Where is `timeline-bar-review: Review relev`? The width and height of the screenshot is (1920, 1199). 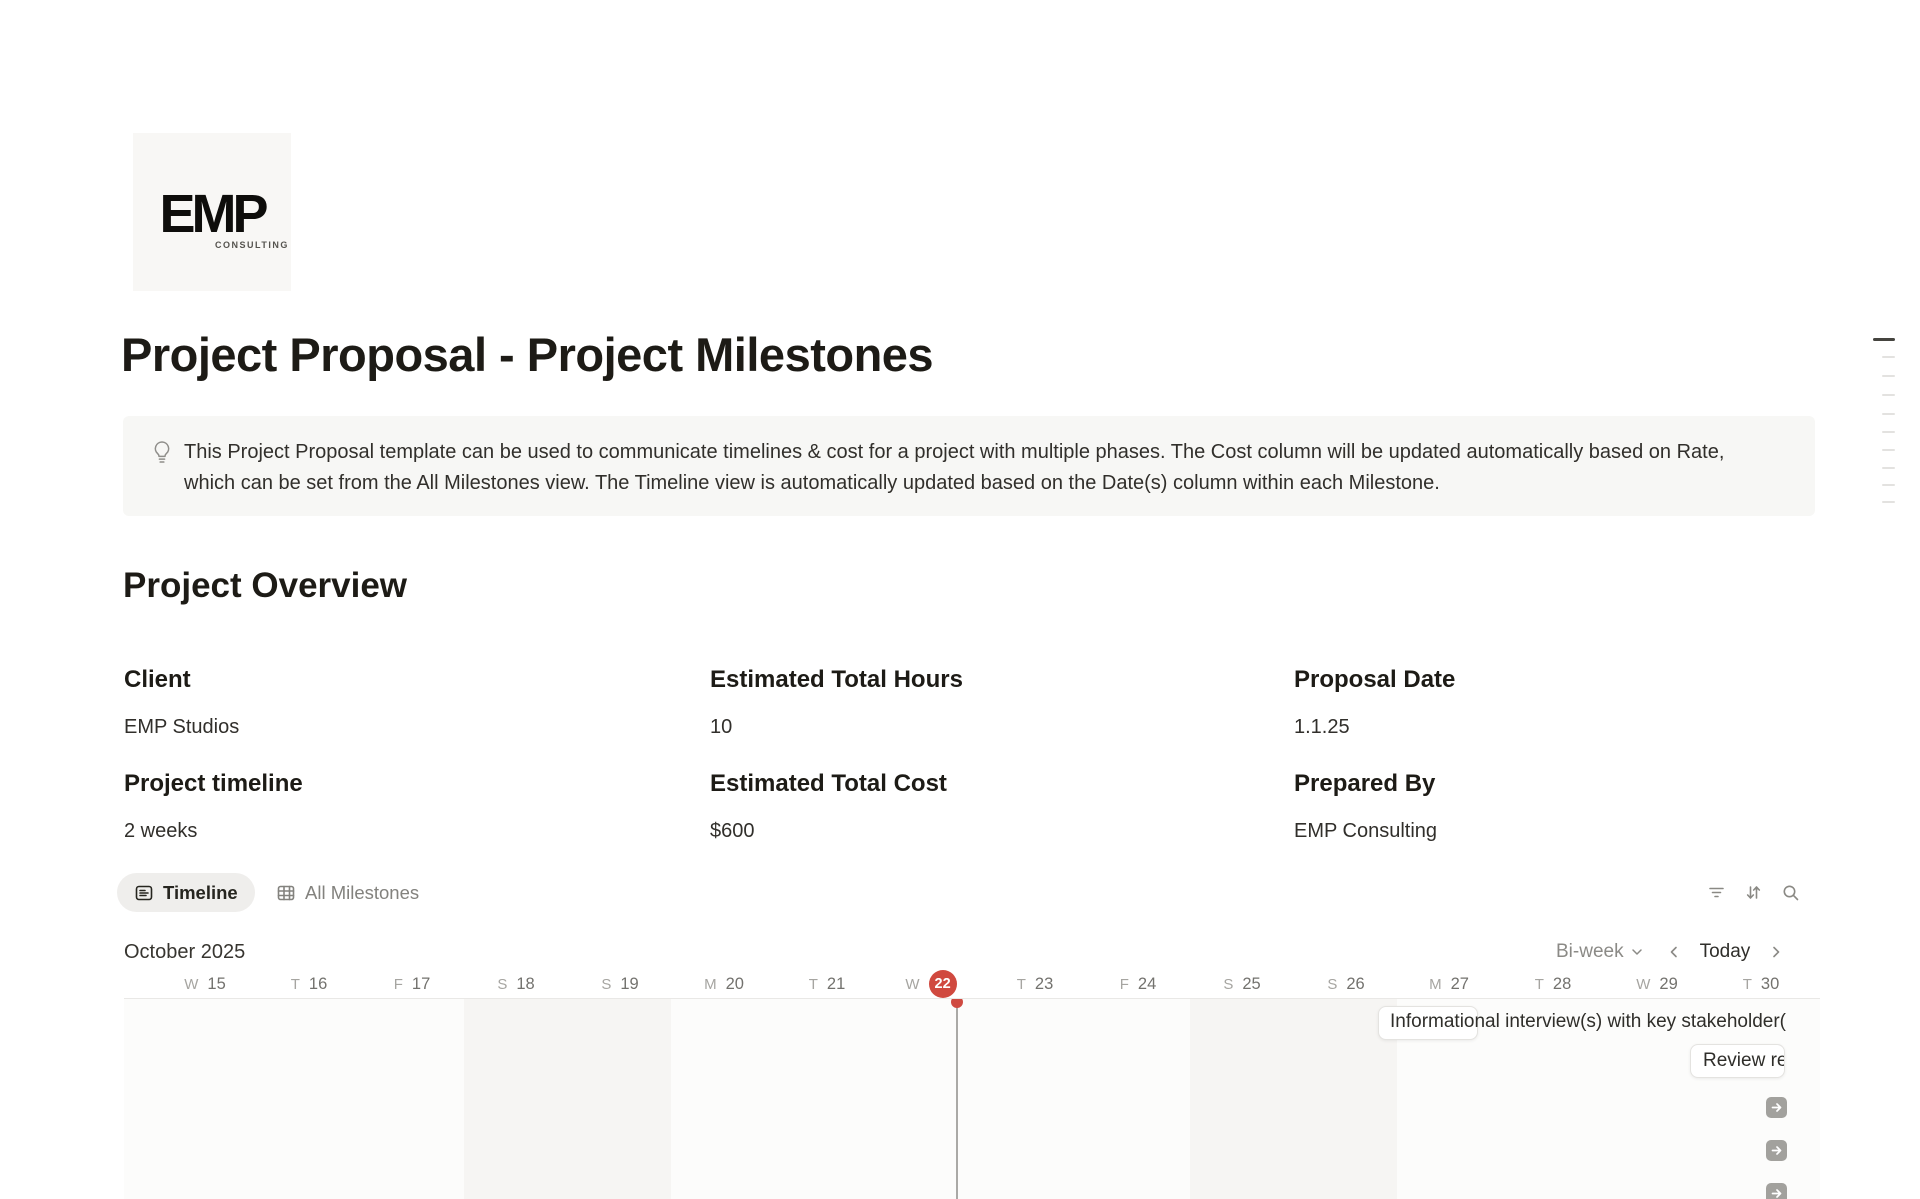 timeline-bar-review: Review relev is located at coordinates (1737, 1061).